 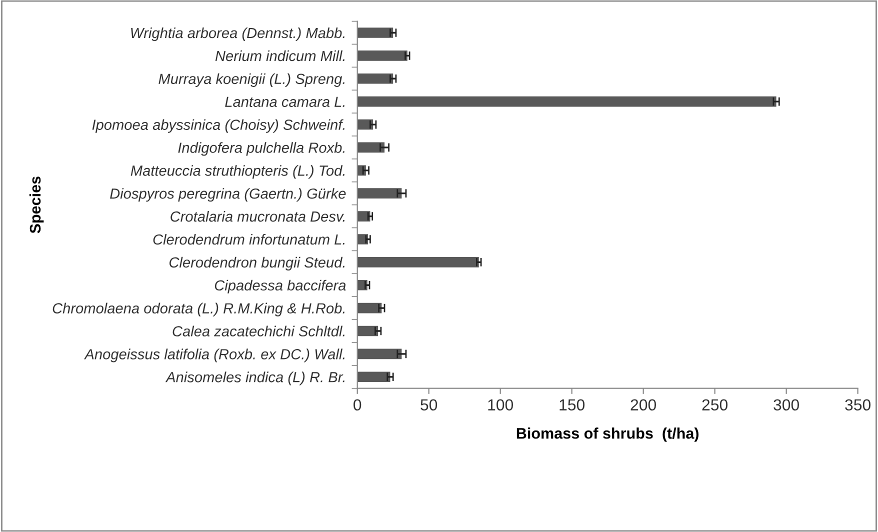 I want to click on x-tick-label: 100, so click(x=501, y=405).